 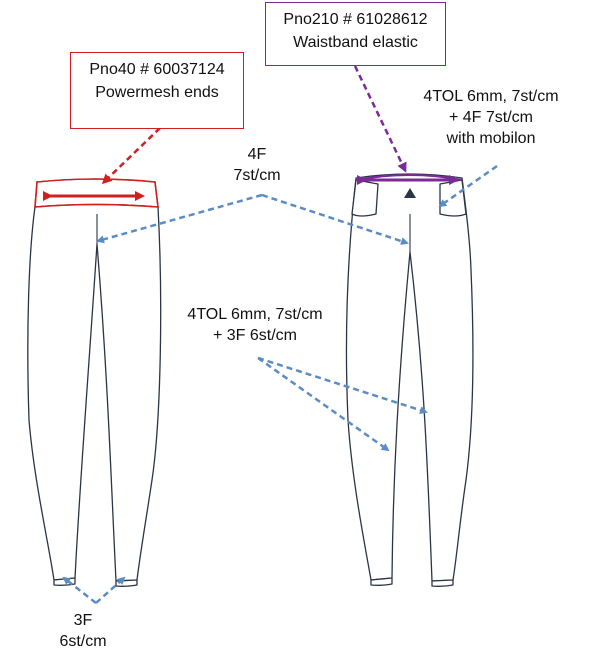 I want to click on stitch-note-line: 4F, so click(x=257, y=154).